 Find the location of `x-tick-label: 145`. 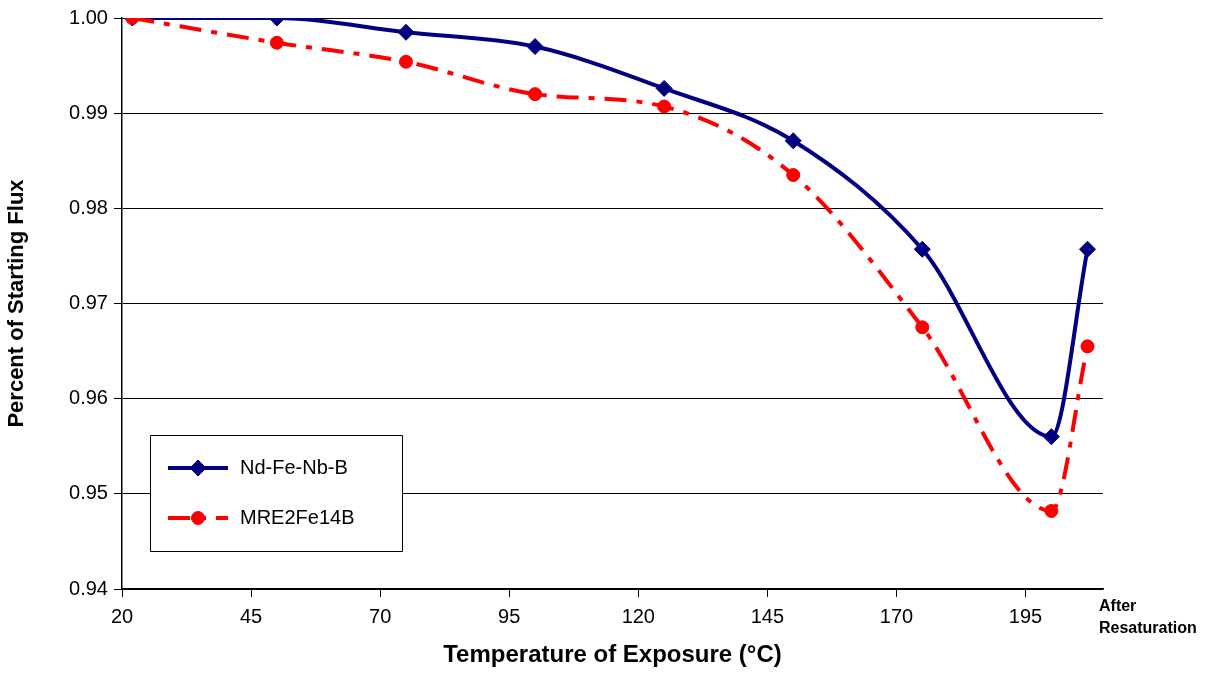

x-tick-label: 145 is located at coordinates (767, 615).